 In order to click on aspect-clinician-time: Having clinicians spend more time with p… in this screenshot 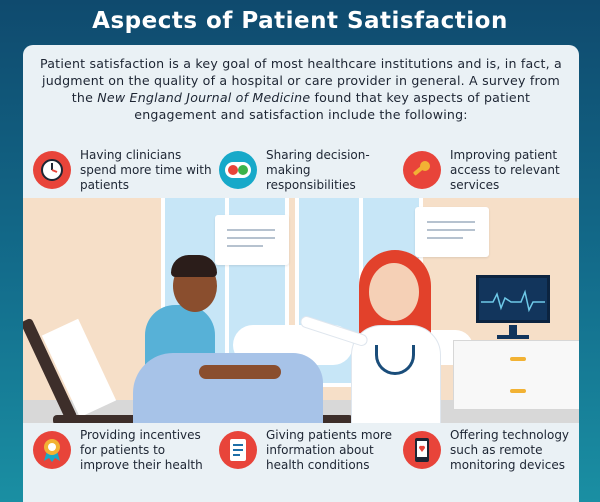, I will do `click(122, 172)`.